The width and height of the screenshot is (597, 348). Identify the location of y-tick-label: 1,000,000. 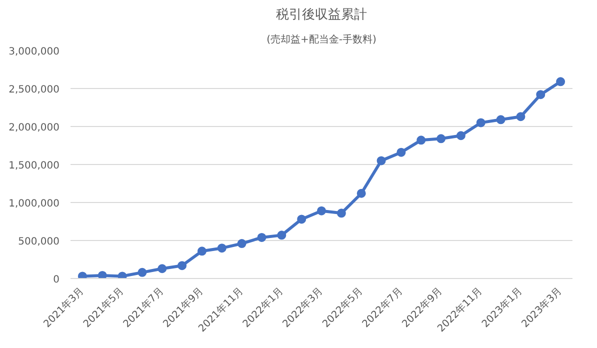
(34, 204).